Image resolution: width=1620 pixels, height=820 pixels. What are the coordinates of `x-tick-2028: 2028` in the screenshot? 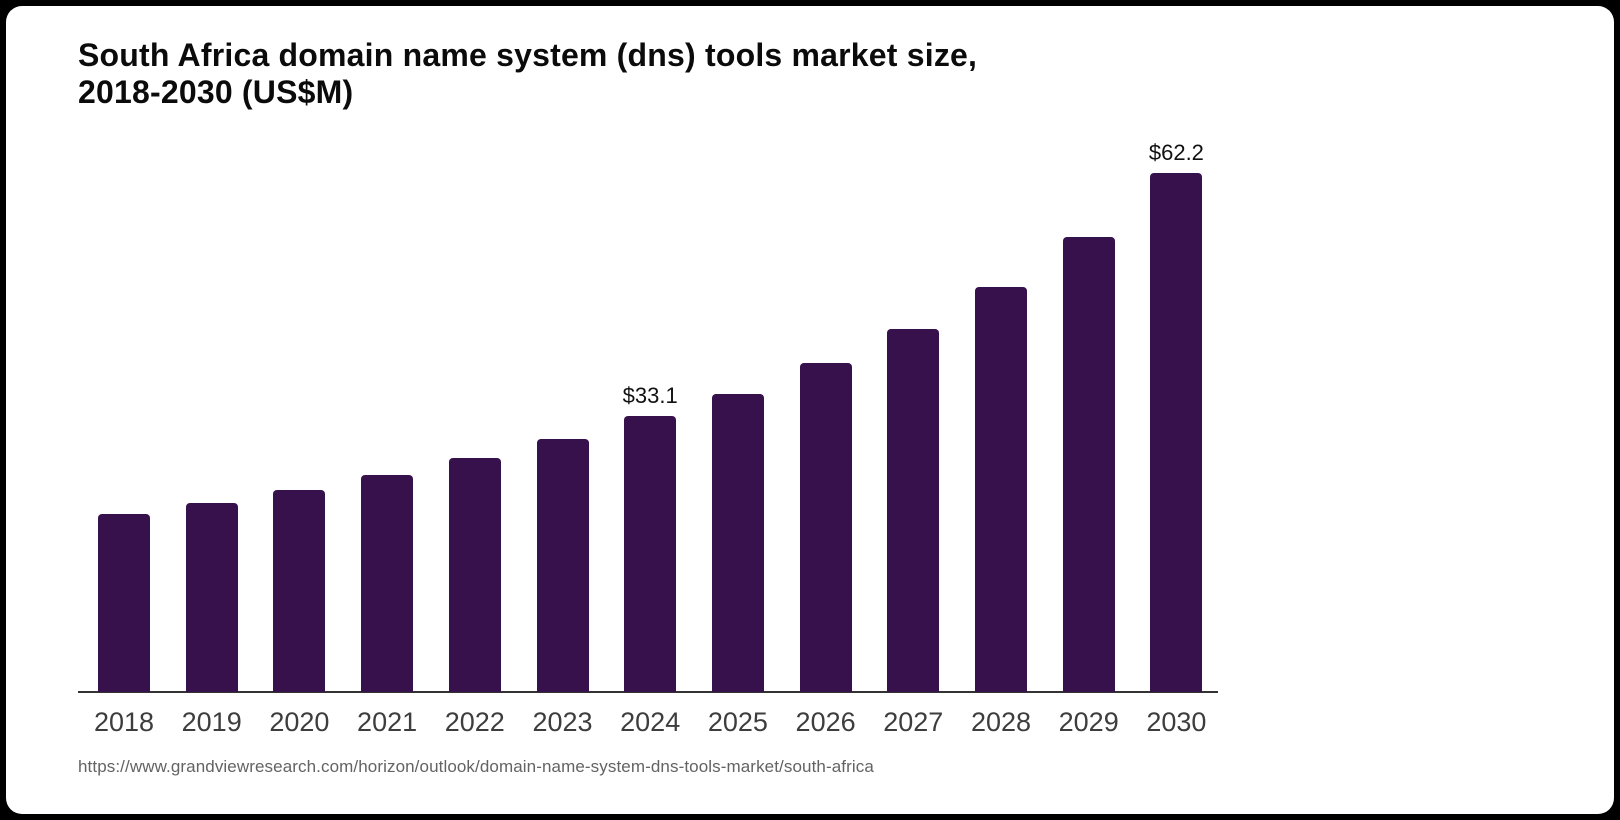 It's located at (1001, 722).